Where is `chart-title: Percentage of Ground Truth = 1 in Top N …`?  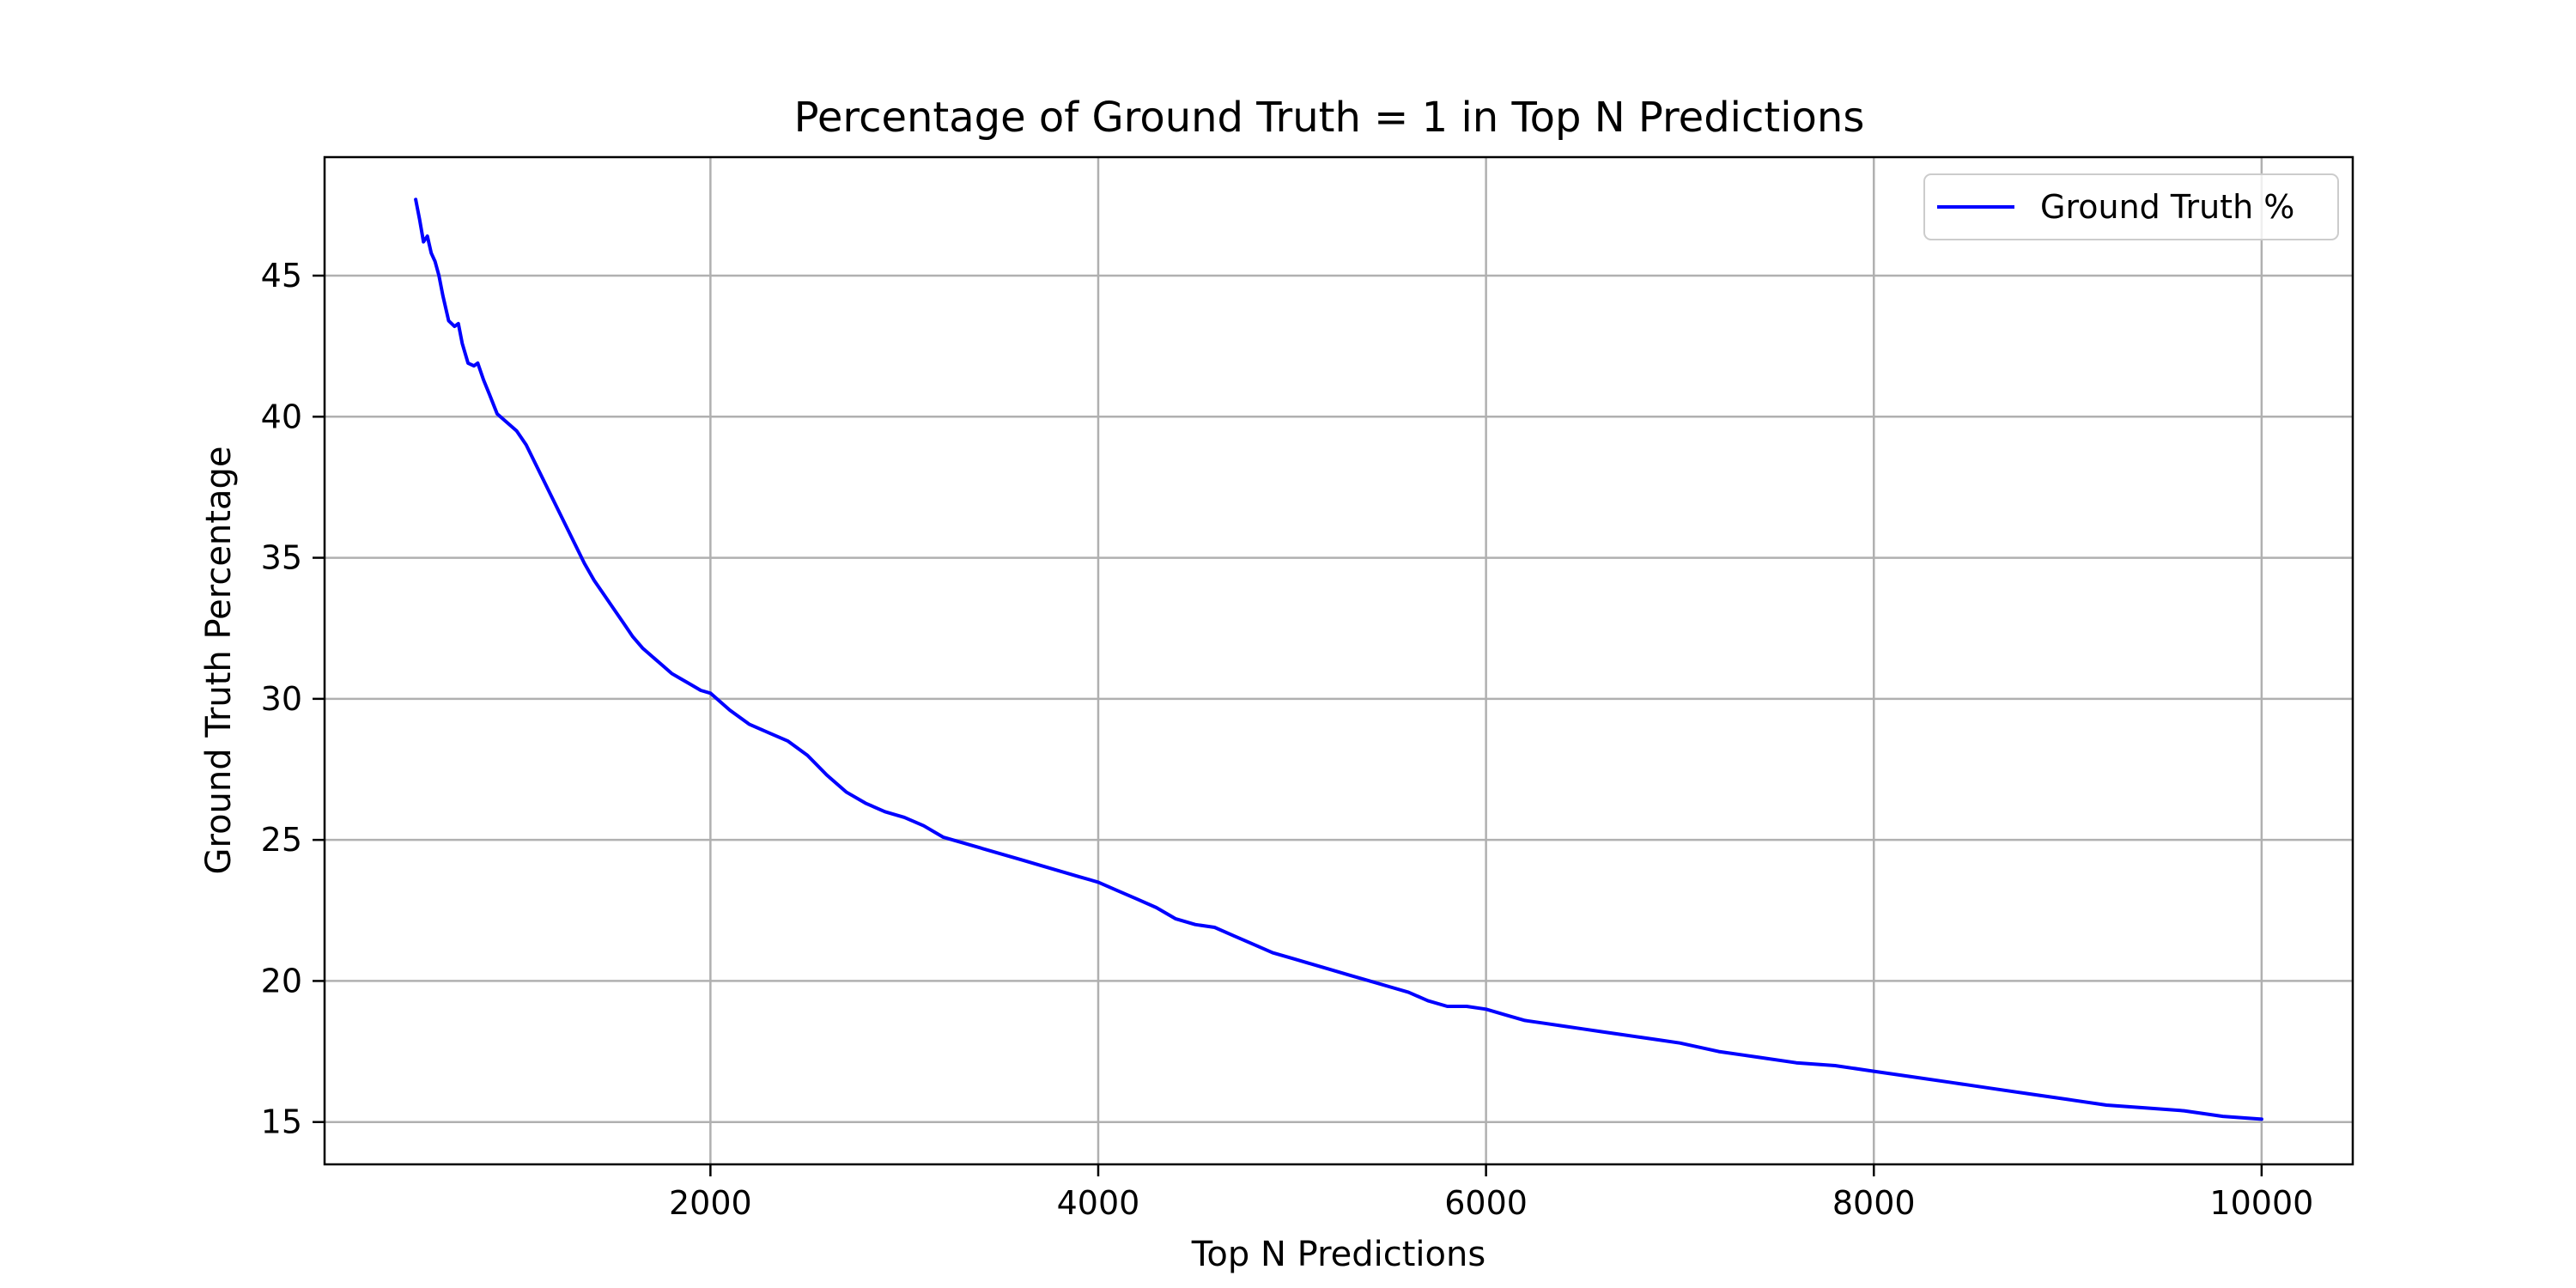 chart-title: Percentage of Ground Truth = 1 in Top N … is located at coordinates (1330, 118).